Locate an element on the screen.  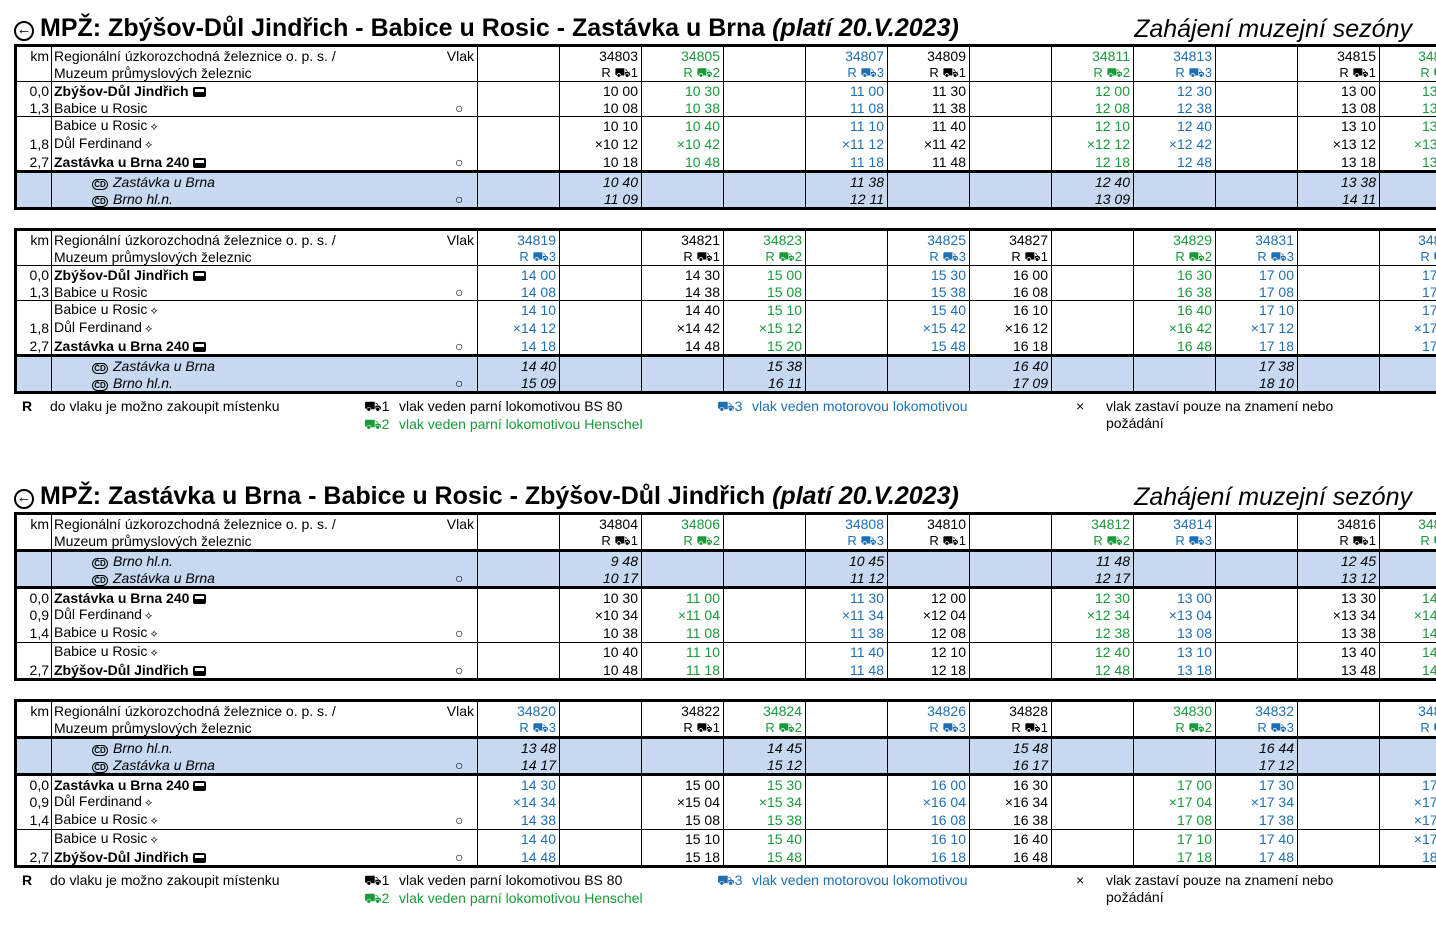
time-cell: 13 10 is located at coordinates (1174, 651).